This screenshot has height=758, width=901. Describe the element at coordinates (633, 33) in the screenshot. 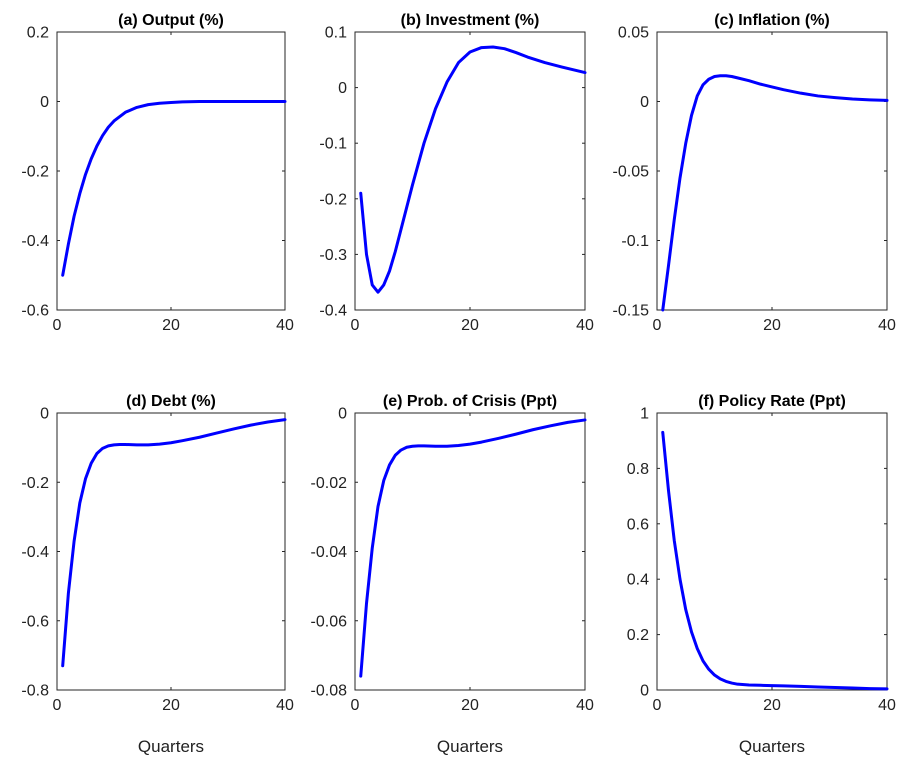

I see `y-tick-label-c: 0.05` at that location.